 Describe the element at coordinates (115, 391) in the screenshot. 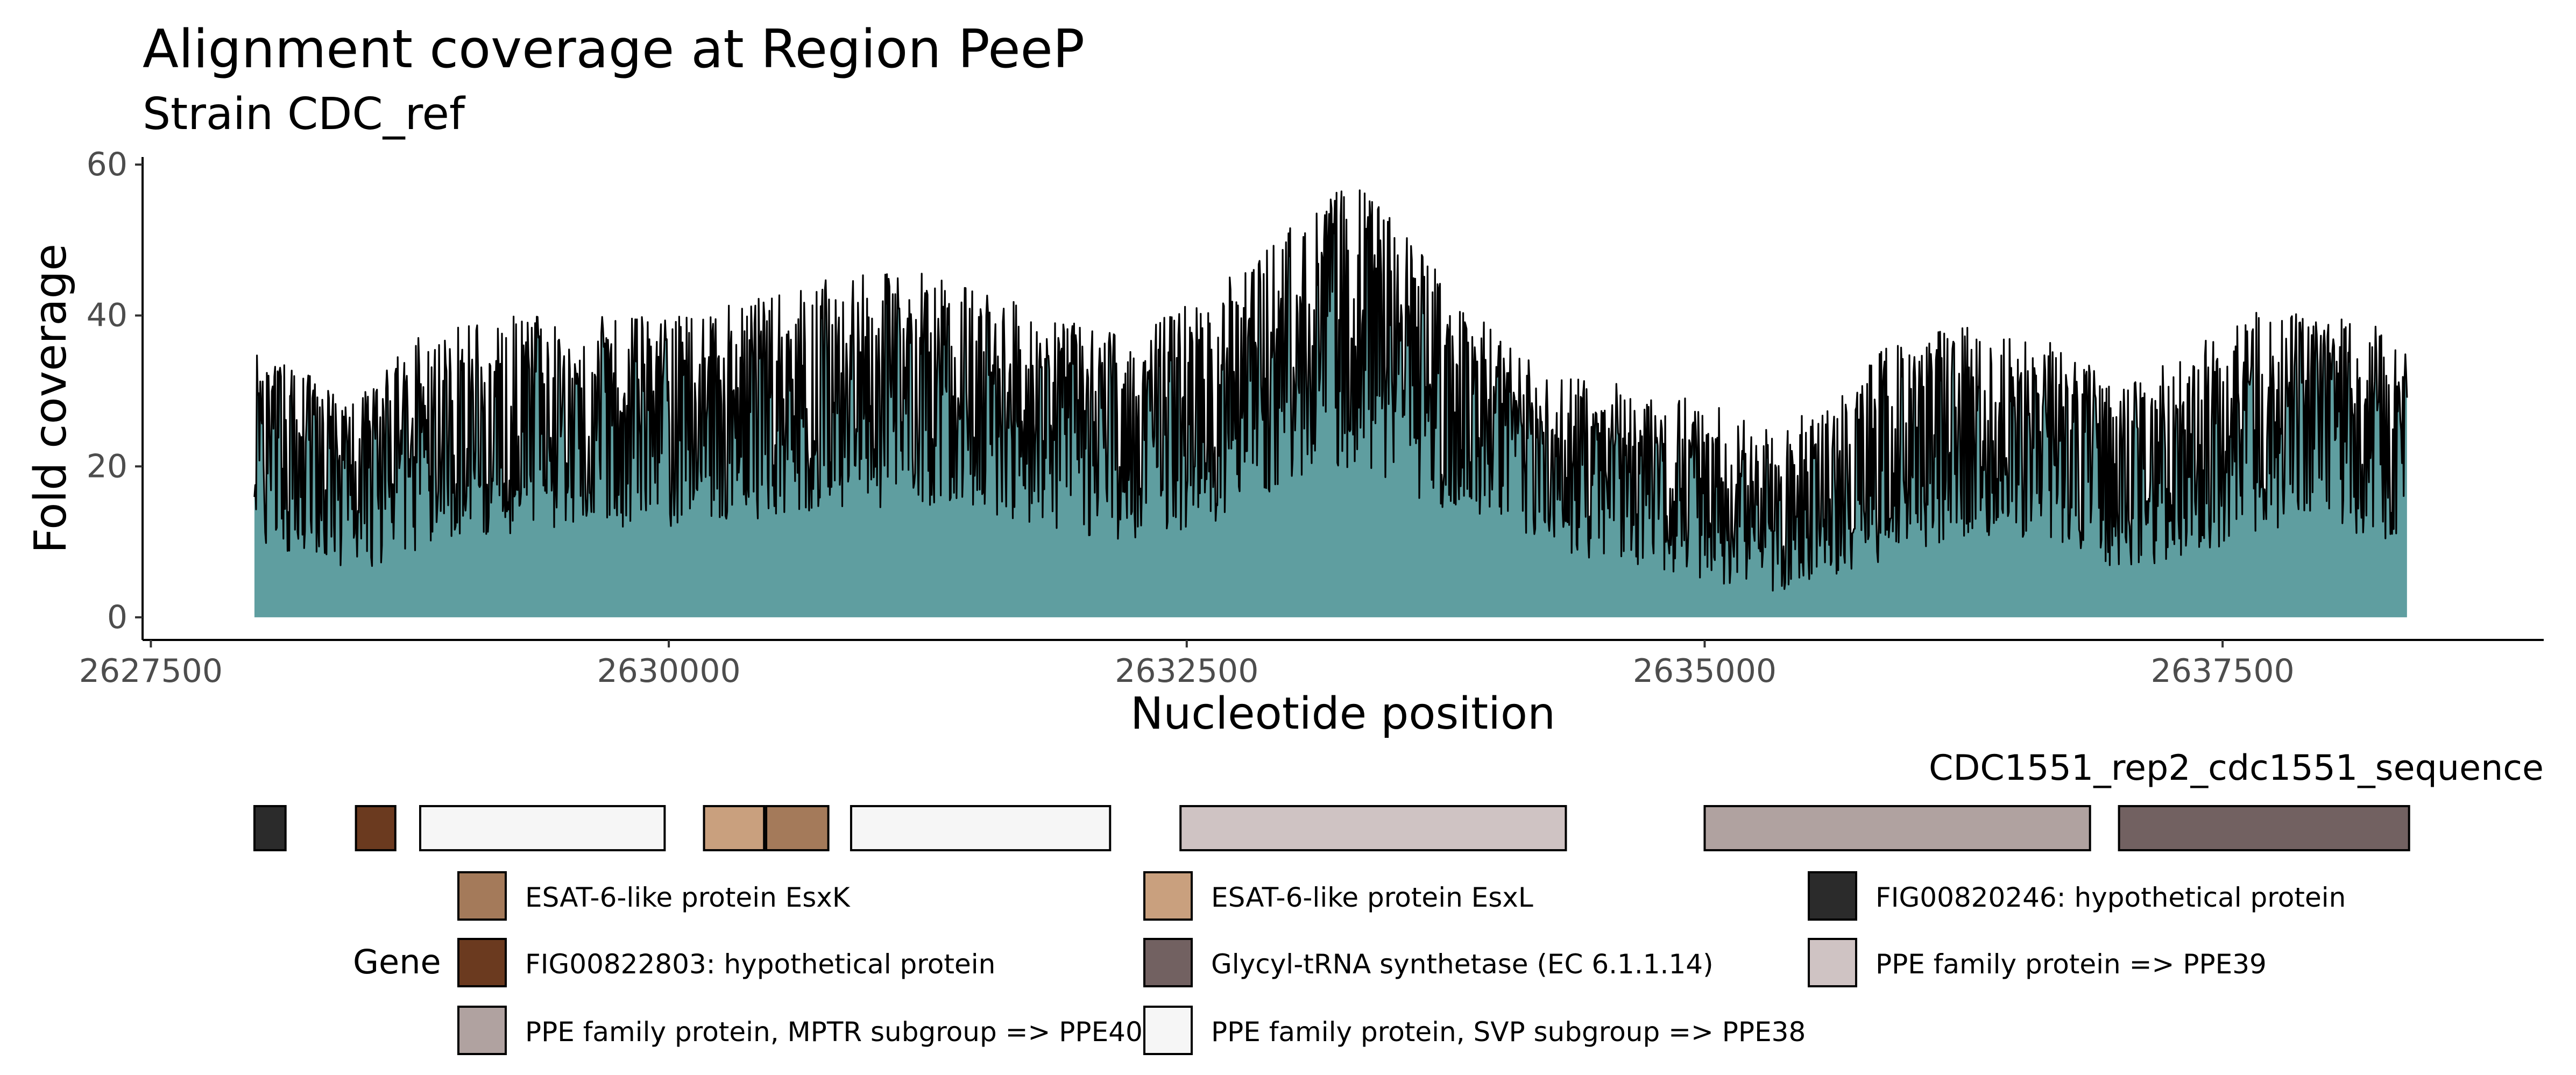

I see `y-axis-ticks: 0 20 40 60` at that location.